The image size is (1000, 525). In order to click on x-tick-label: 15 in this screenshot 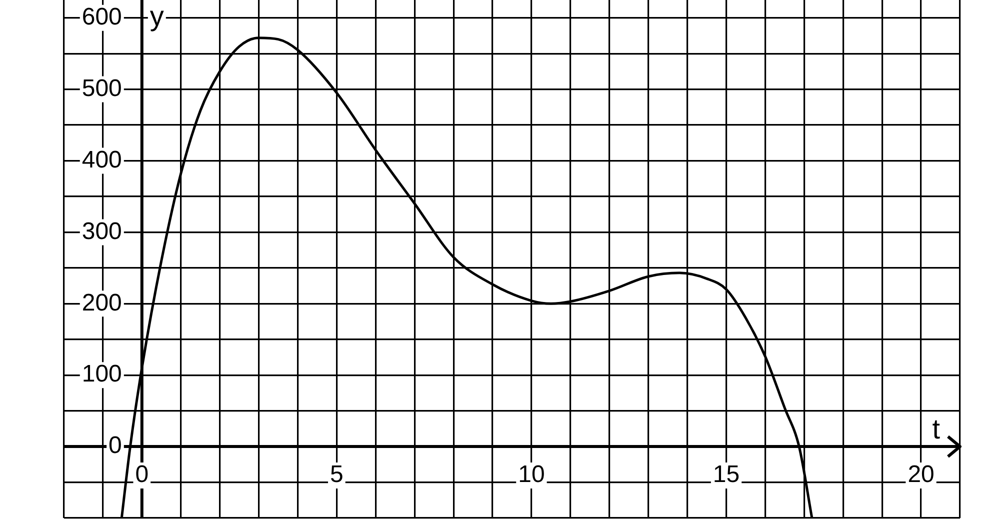, I will do `click(726, 474)`.